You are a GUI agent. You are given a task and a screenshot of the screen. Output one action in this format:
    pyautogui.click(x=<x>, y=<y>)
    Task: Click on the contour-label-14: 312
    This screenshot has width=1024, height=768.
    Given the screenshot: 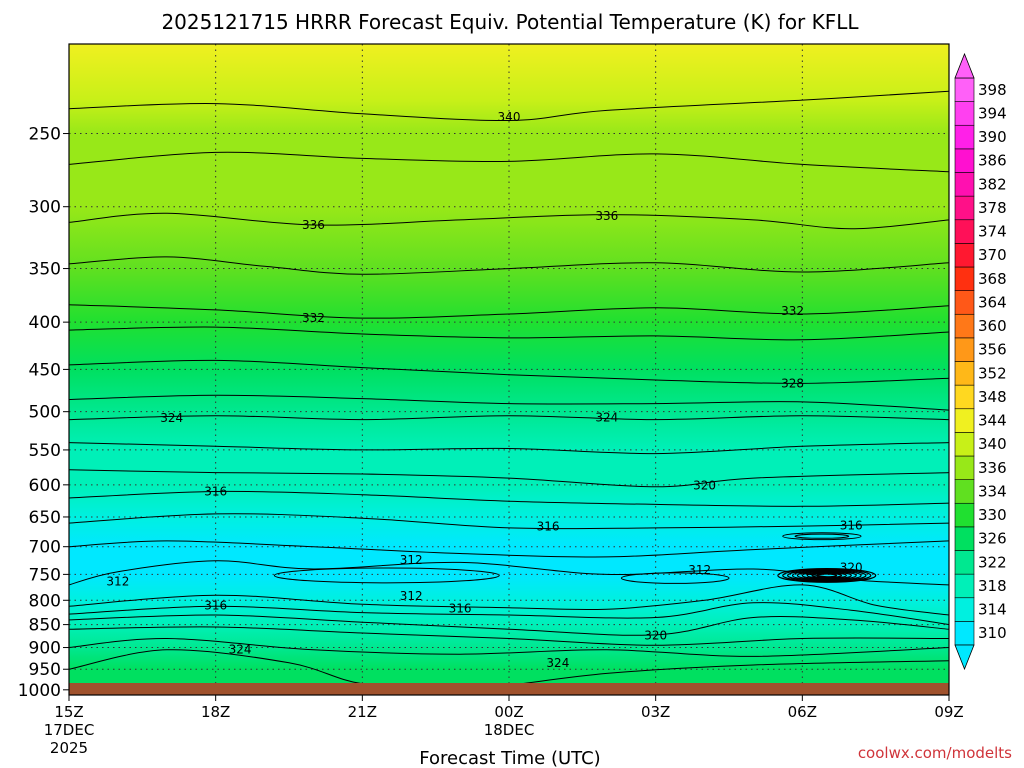 What is the action you would take?
    pyautogui.click(x=411, y=560)
    